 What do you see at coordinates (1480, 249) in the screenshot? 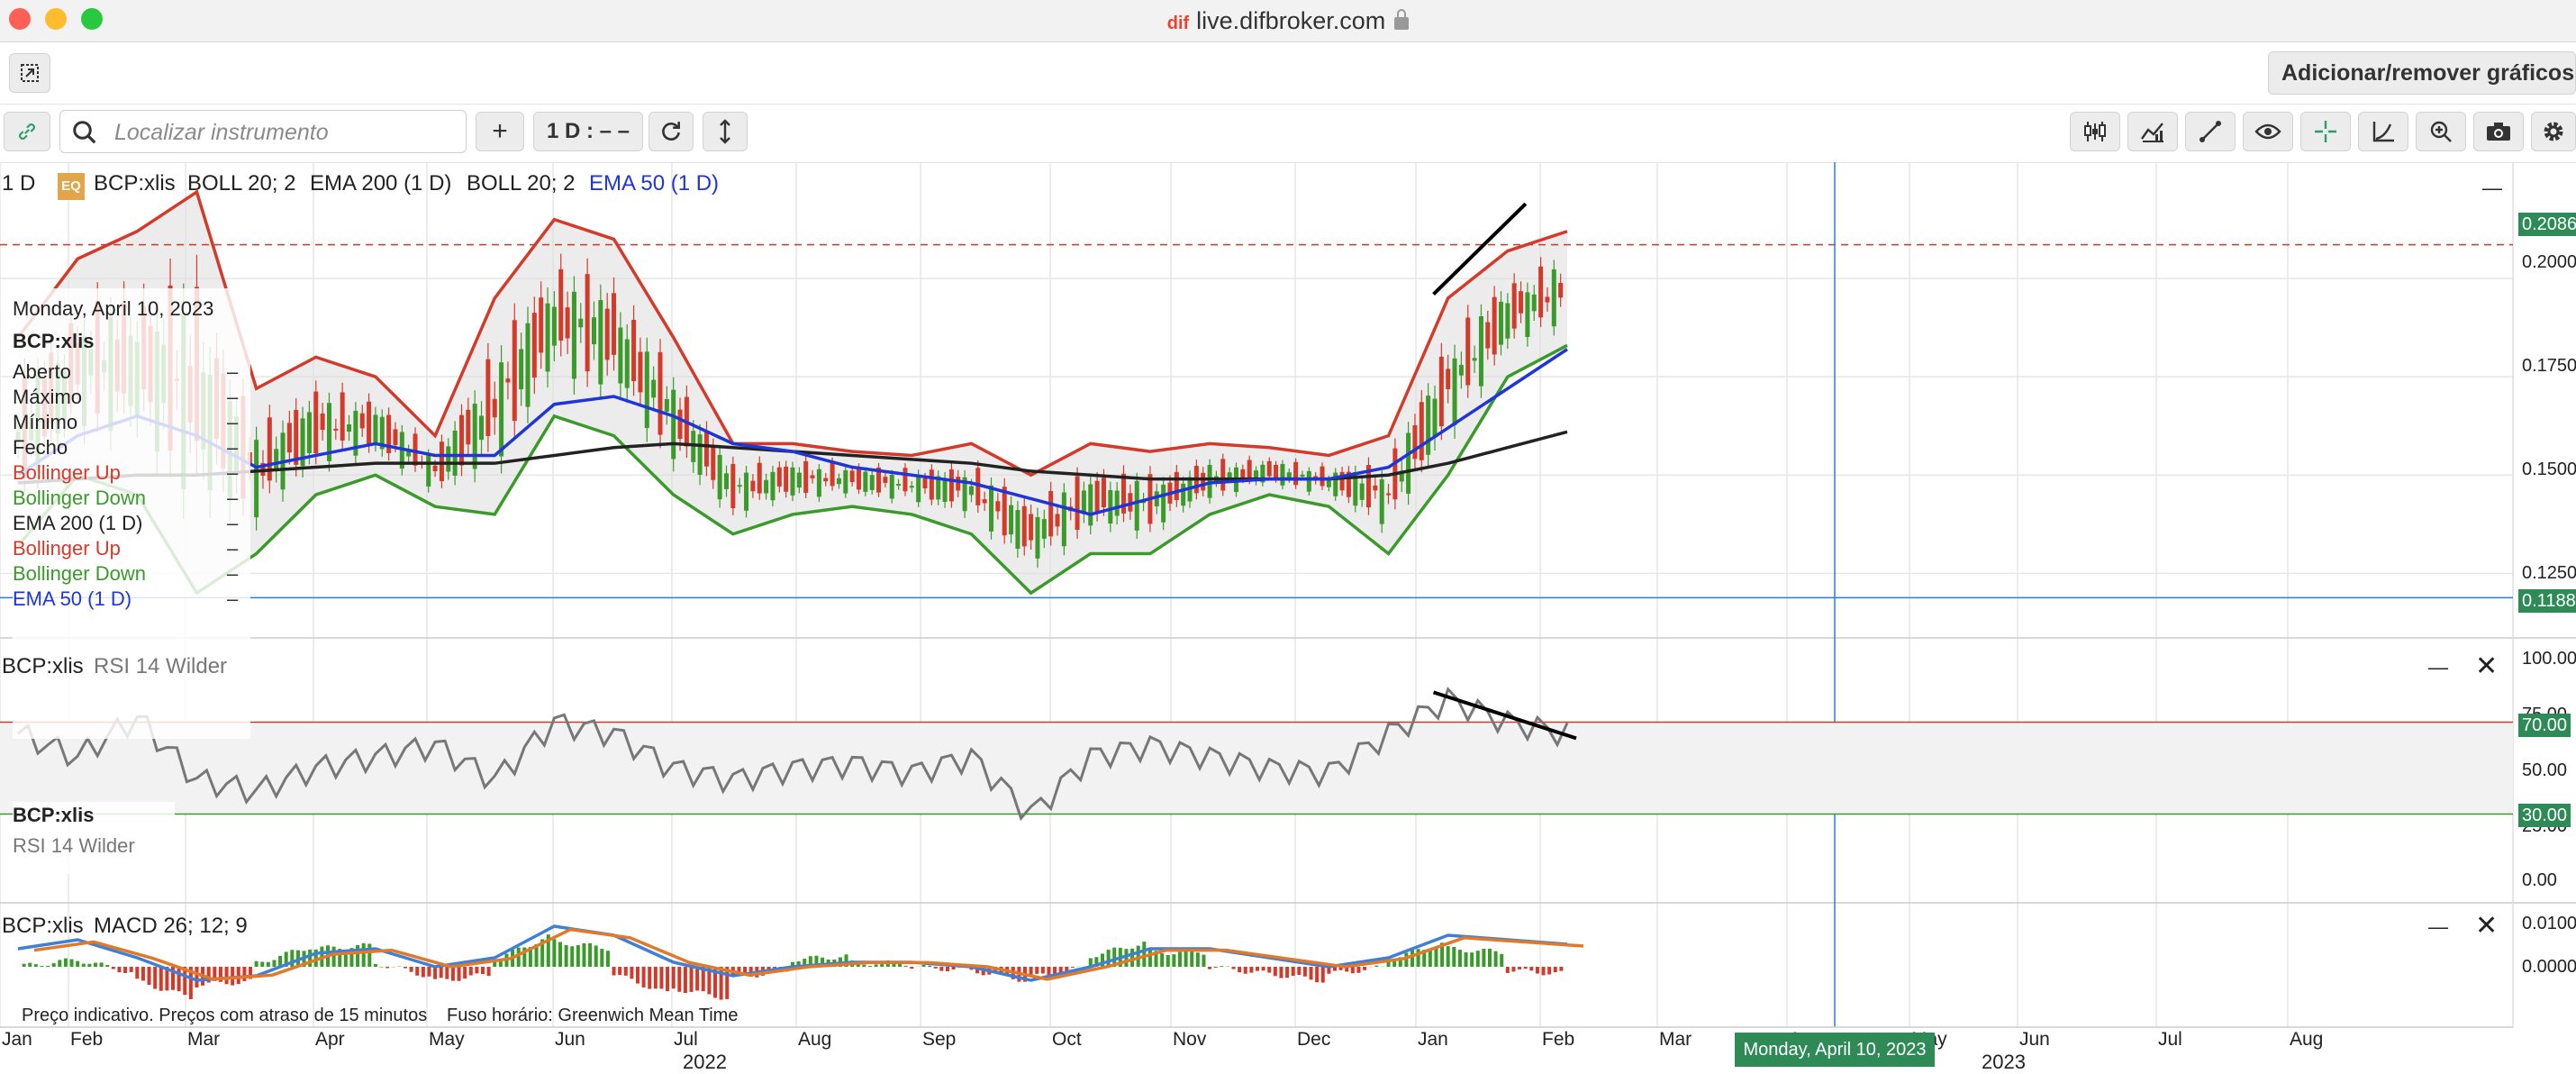
I see `trend-line` at bounding box center [1480, 249].